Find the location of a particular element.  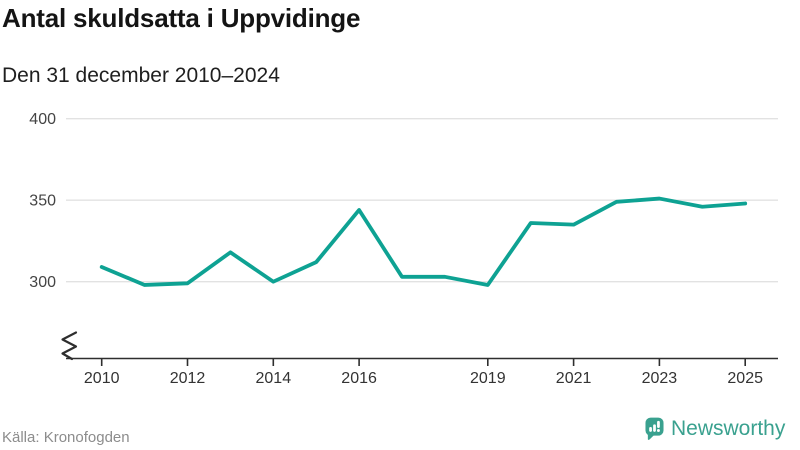

chart-subtitle: Den 31 december 2010–2024 is located at coordinates (141, 75).